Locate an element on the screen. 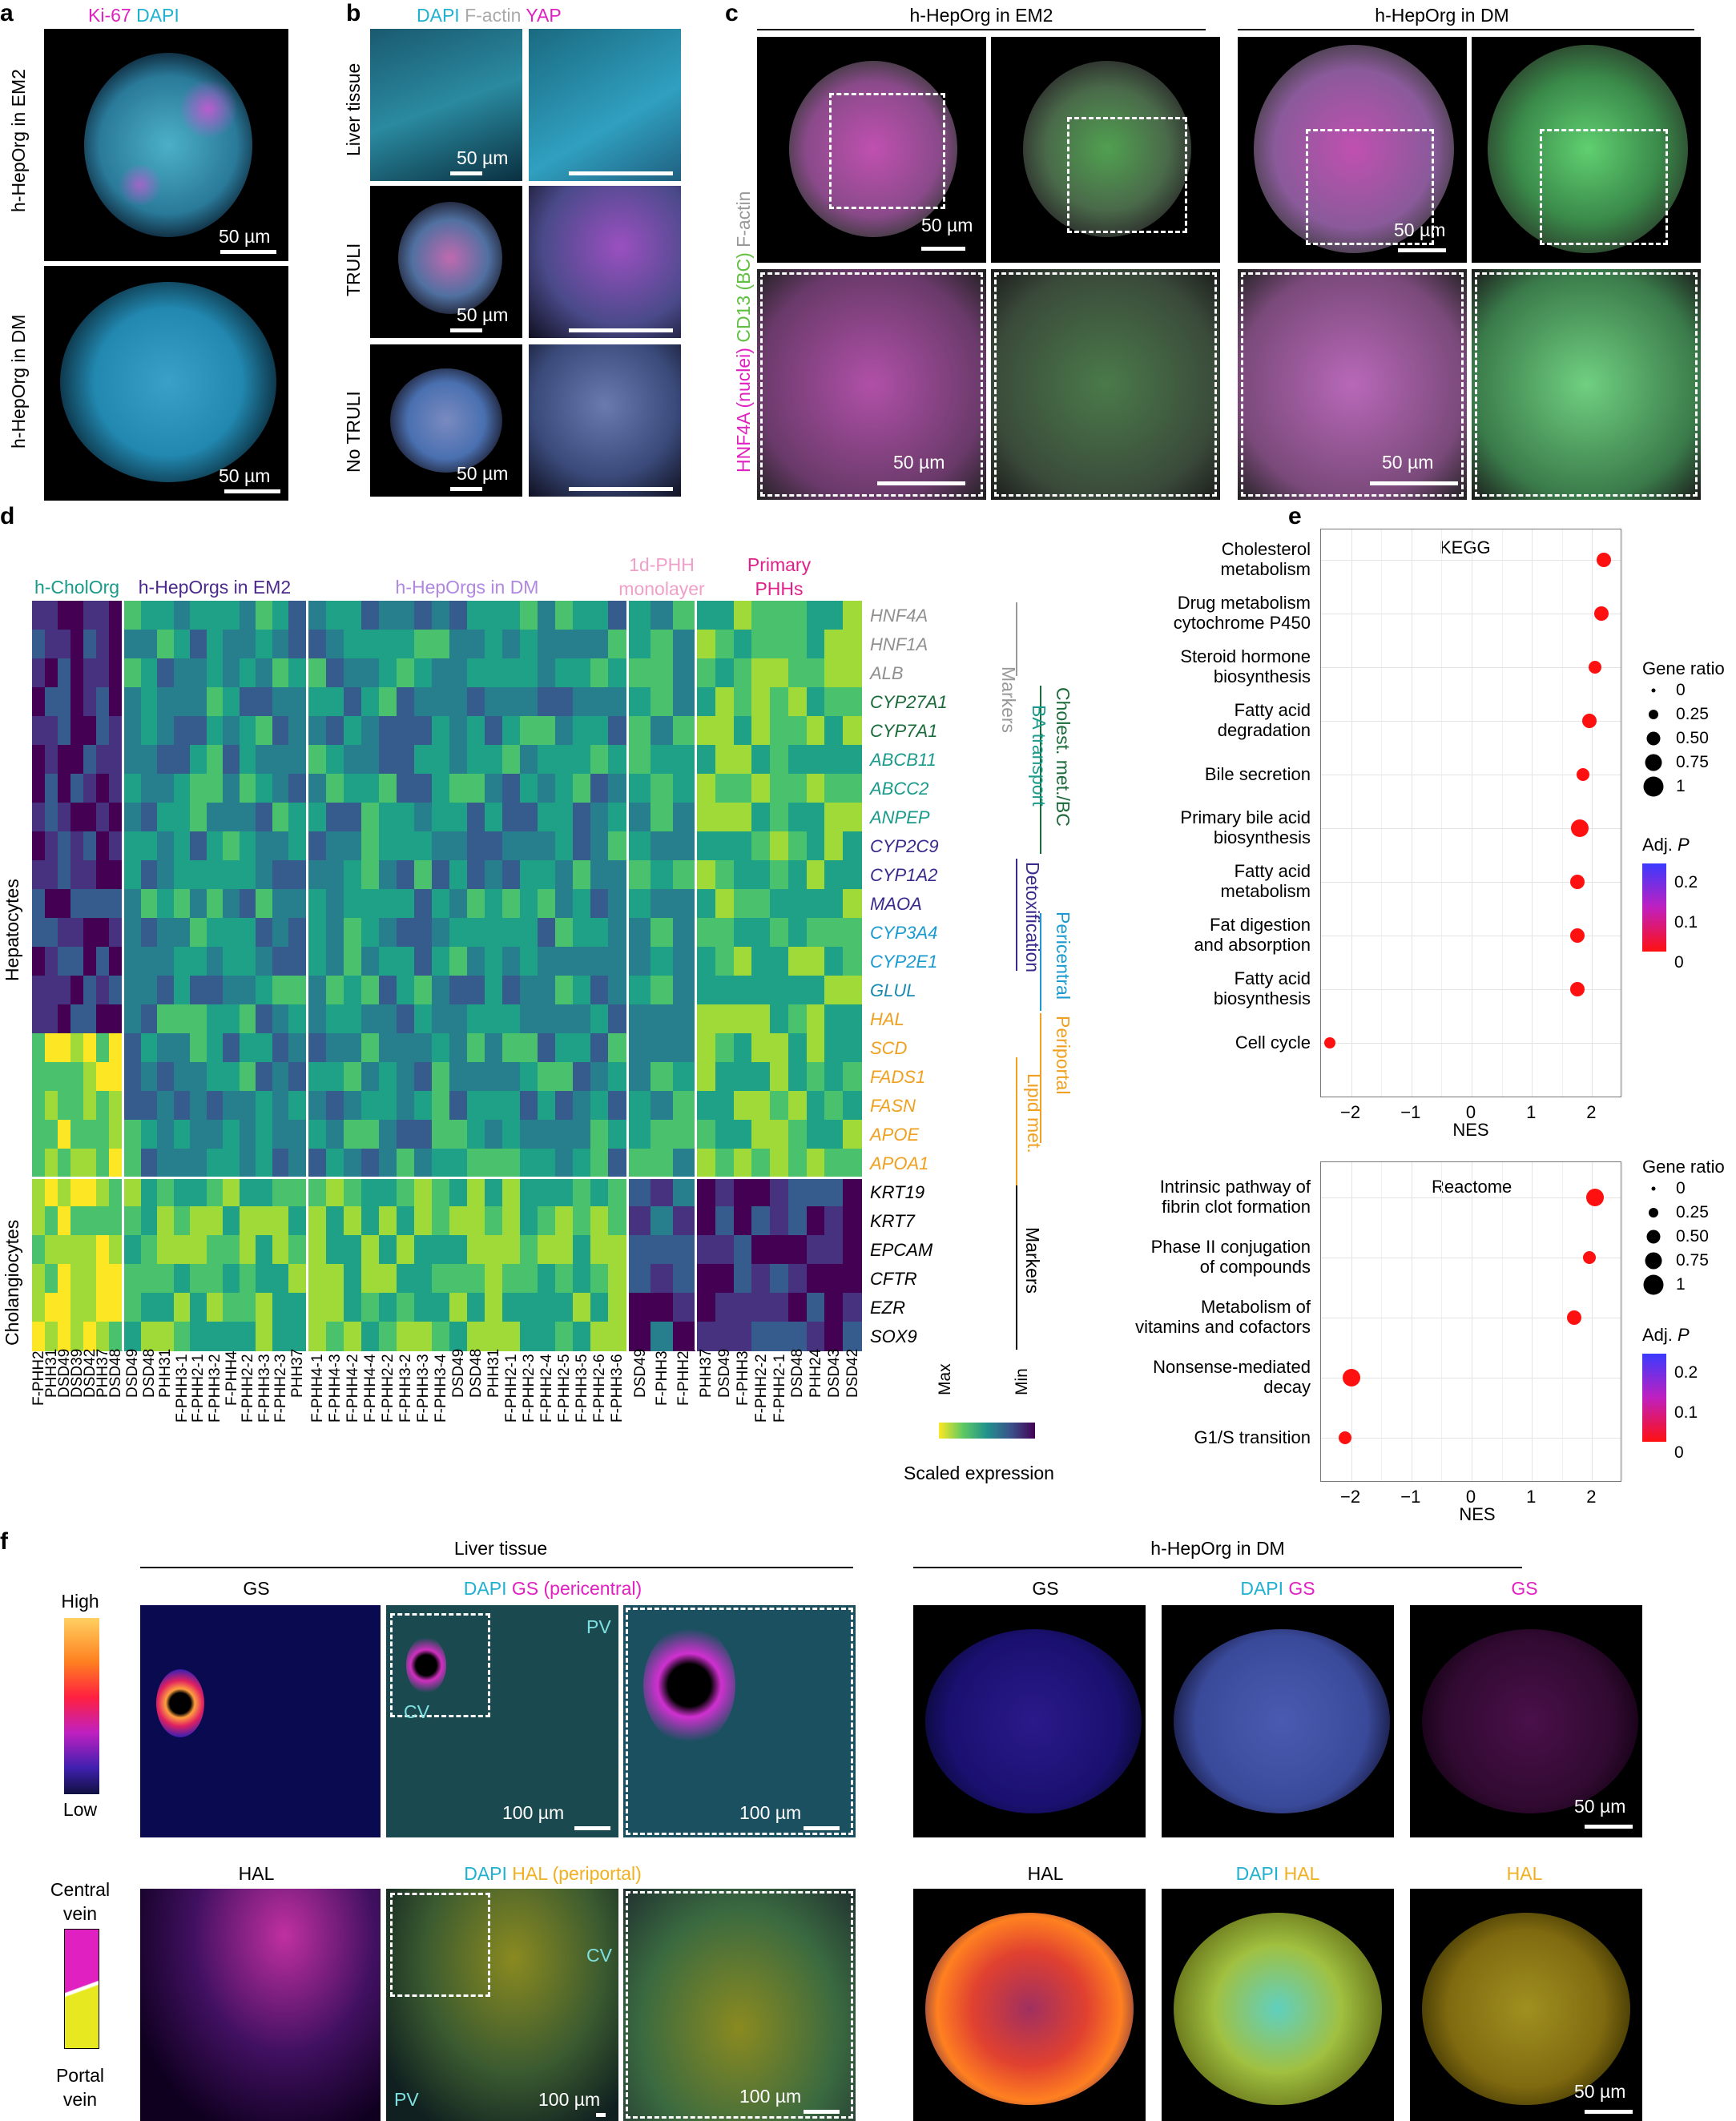  x-tick: 2 is located at coordinates (1591, 1497).